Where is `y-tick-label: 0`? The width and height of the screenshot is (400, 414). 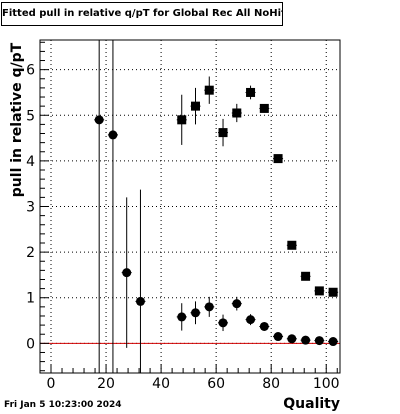 y-tick-label: 0 is located at coordinates (30, 344).